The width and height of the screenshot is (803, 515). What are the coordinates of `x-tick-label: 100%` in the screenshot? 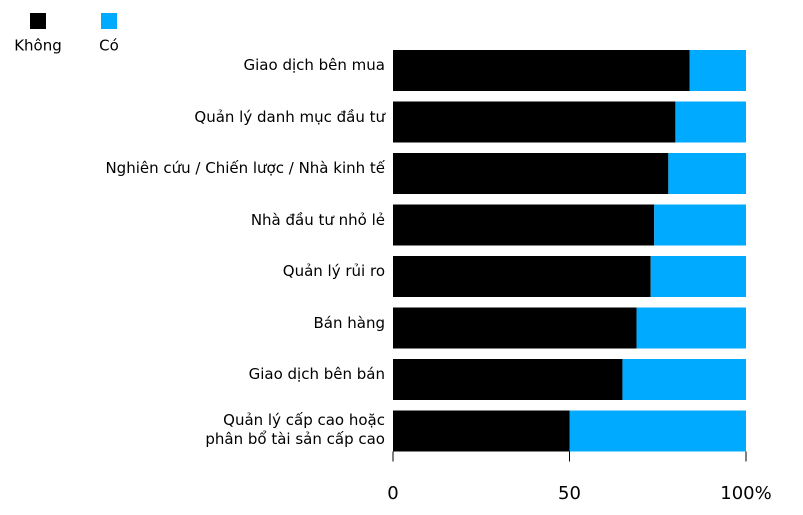 It's located at (745, 493).